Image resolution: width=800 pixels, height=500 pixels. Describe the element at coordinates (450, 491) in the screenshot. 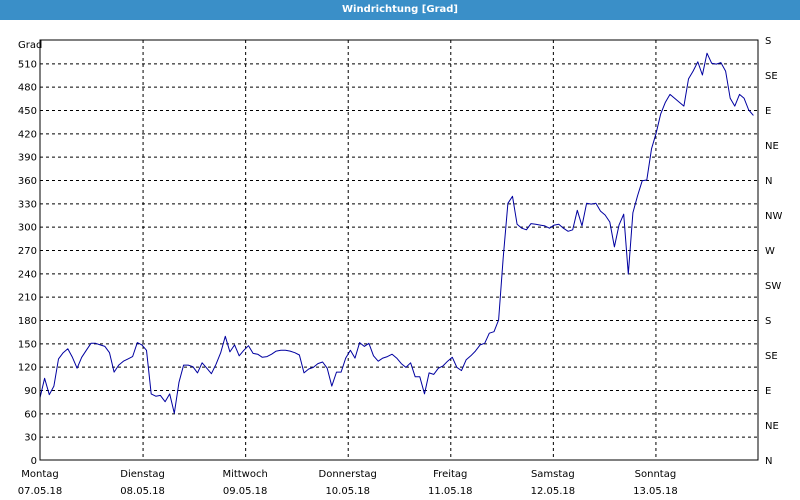

I see `x-date-label: 11.05.18` at that location.